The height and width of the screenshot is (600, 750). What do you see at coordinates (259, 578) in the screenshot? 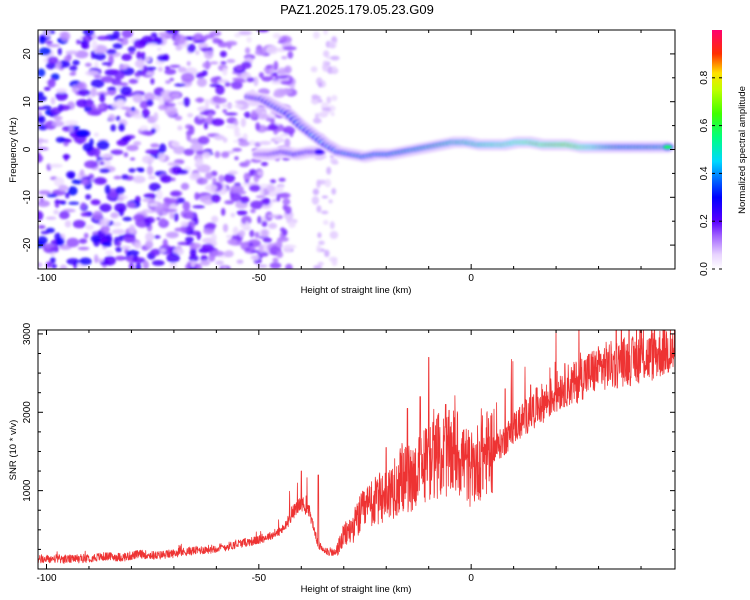
I see `snr-x-tick-label: -50` at bounding box center [259, 578].